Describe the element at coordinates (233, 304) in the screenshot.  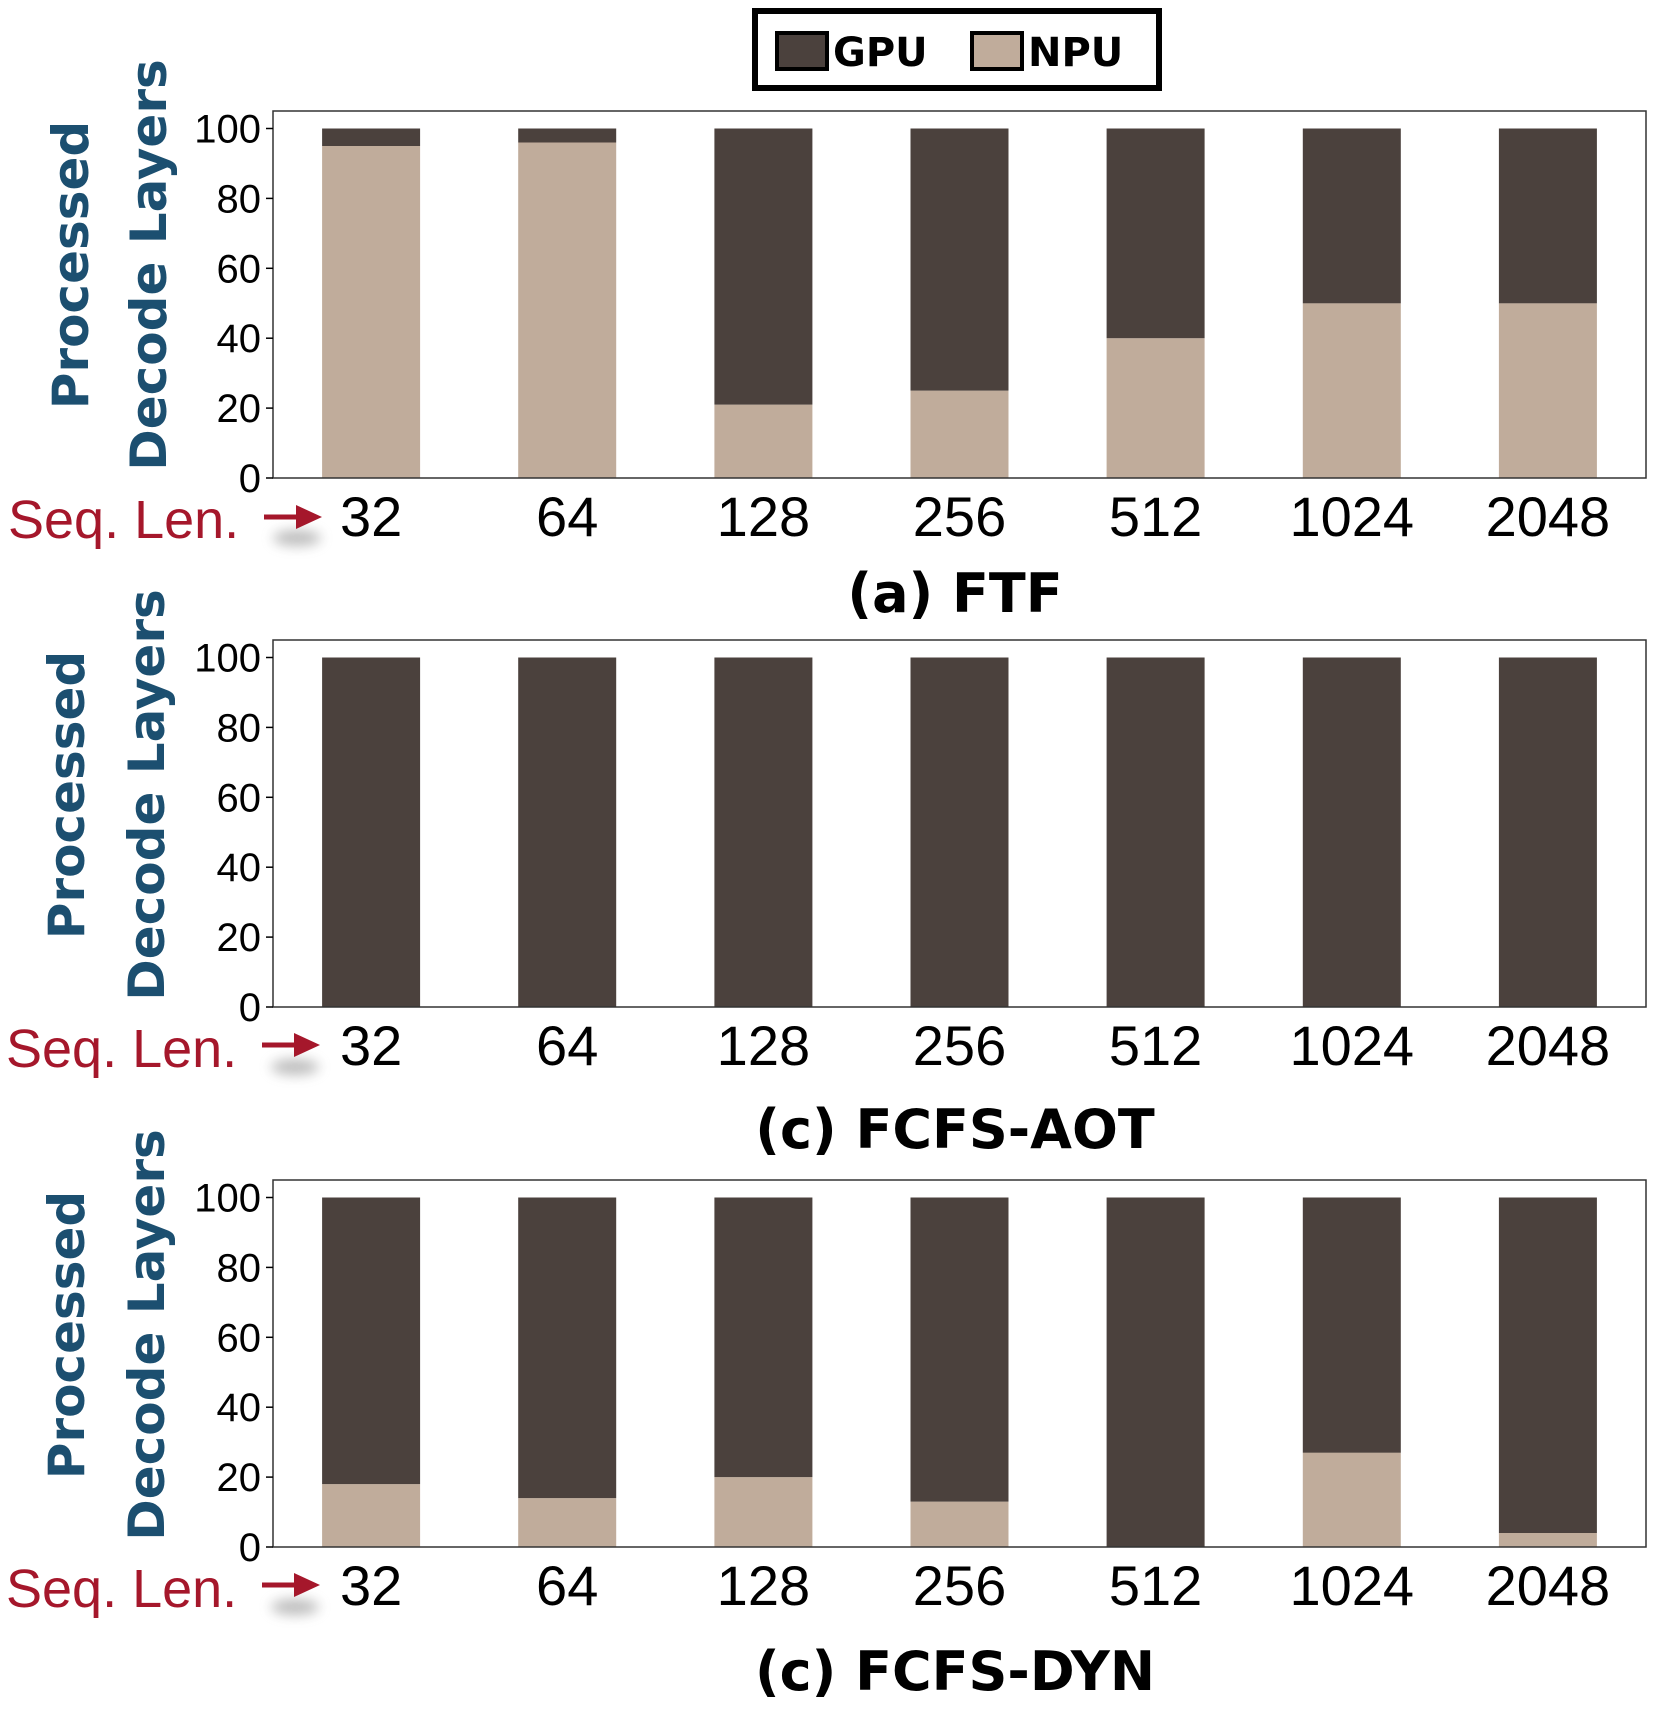
I see `panel-ftf-yticks: 0 20 40 60 80 100` at that location.